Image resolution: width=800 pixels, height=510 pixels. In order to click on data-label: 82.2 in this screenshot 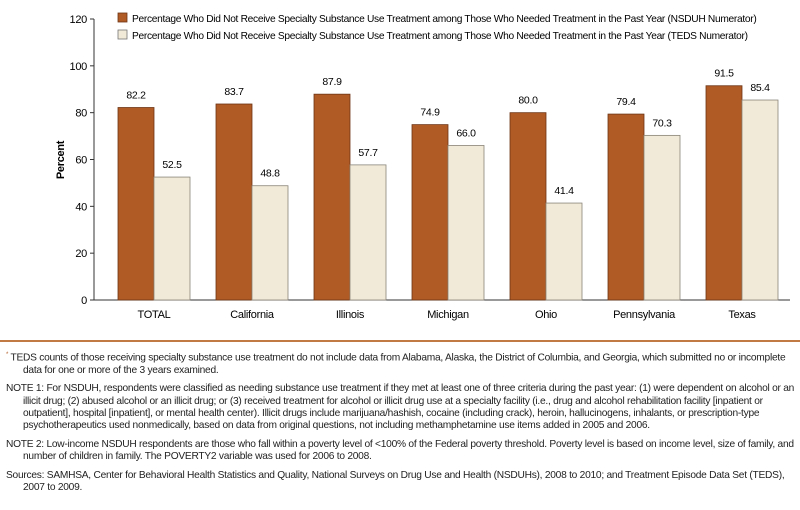, I will do `click(136, 96)`.